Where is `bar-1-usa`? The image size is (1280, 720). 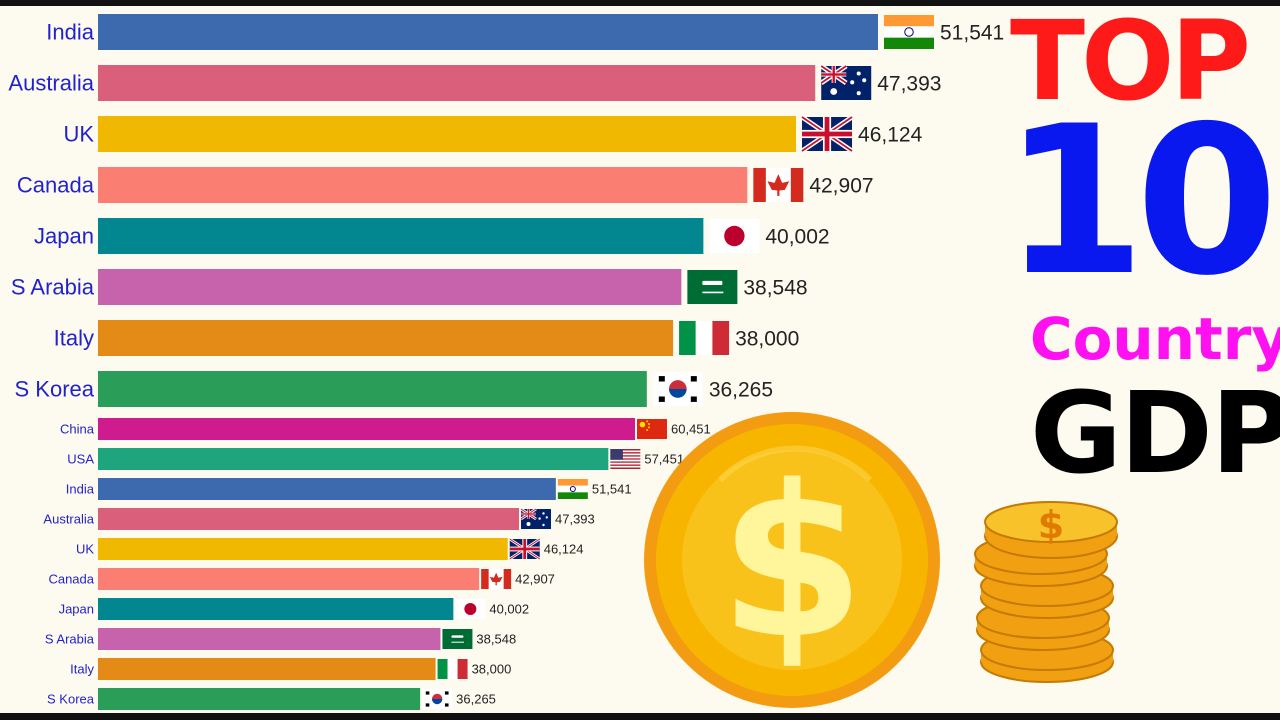 bar-1-usa is located at coordinates (353, 459).